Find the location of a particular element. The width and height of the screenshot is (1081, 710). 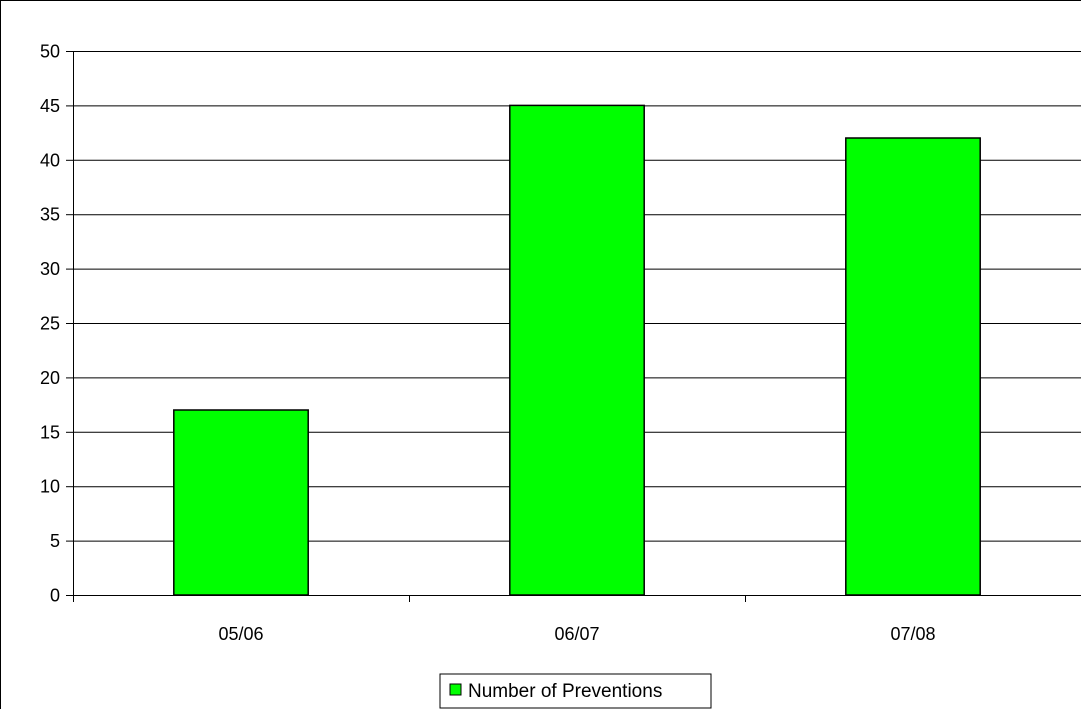

y-tick-label: 45 is located at coordinates (50, 106).